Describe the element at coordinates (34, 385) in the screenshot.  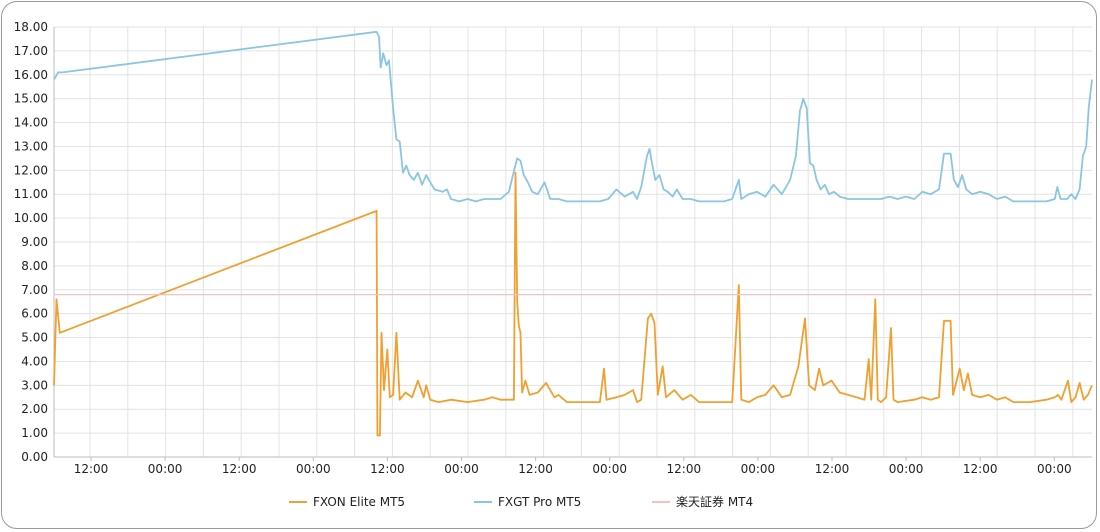
I see `y-tick-label: 3.00` at that location.